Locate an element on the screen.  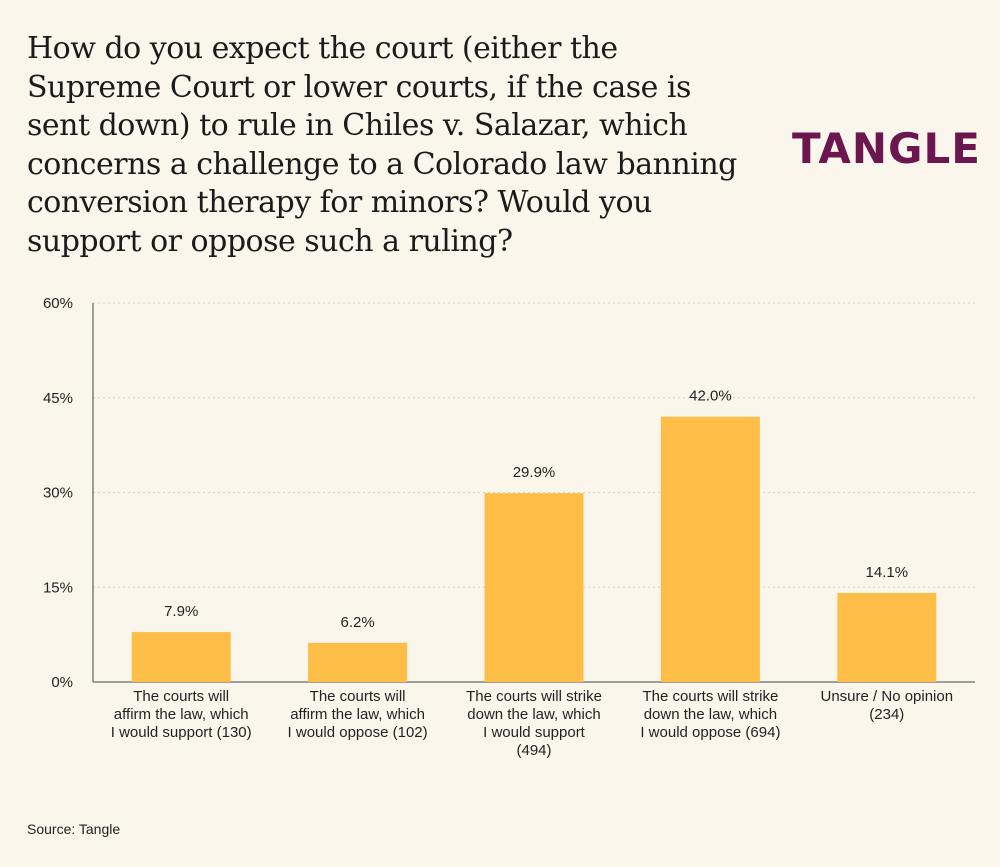
source-note: Source: Tangle is located at coordinates (74, 829).